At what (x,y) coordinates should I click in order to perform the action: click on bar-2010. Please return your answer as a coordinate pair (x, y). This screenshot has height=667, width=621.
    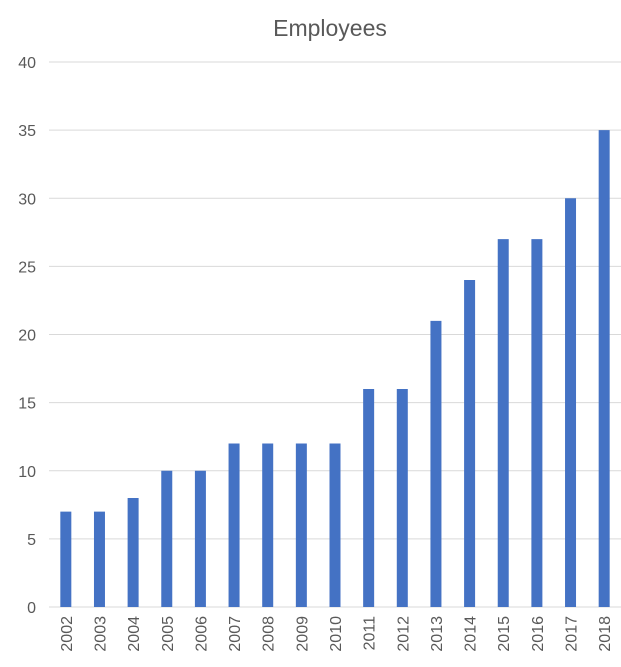
    Looking at the image, I should click on (335, 525).